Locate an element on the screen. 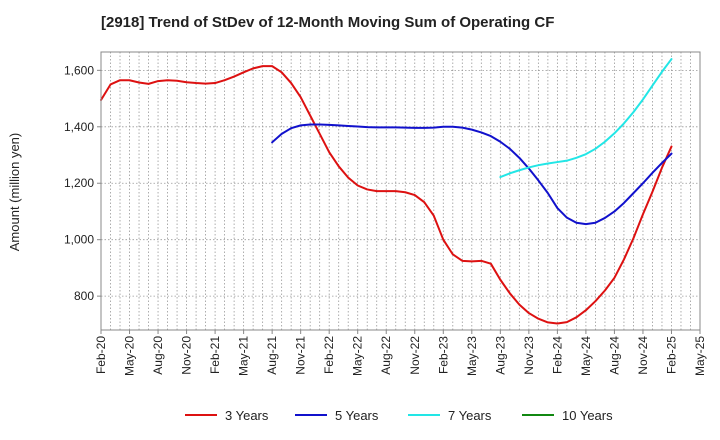 This screenshot has width=720, height=440. x-tick-label: Feb-24 is located at coordinates (557, 355).